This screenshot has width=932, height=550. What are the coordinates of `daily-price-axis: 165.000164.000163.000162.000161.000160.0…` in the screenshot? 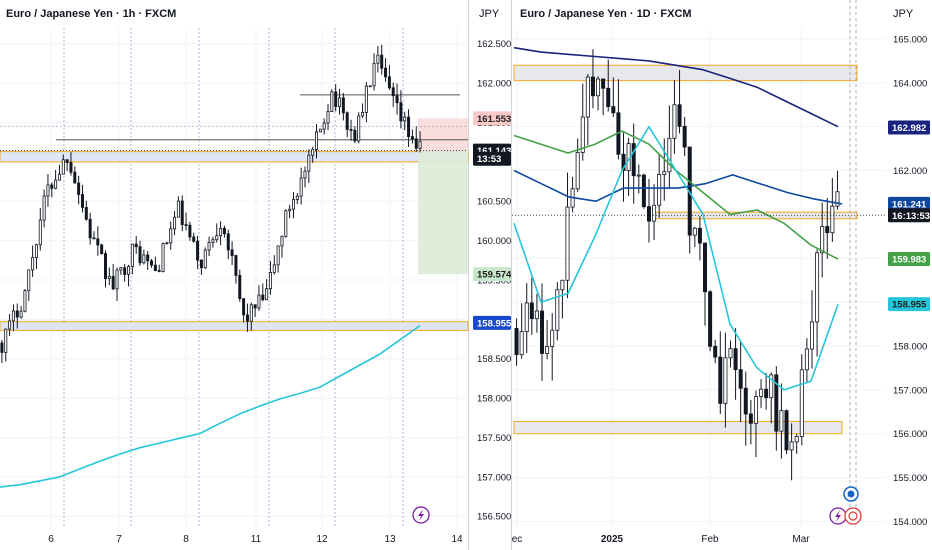 It's located at (910, 280).